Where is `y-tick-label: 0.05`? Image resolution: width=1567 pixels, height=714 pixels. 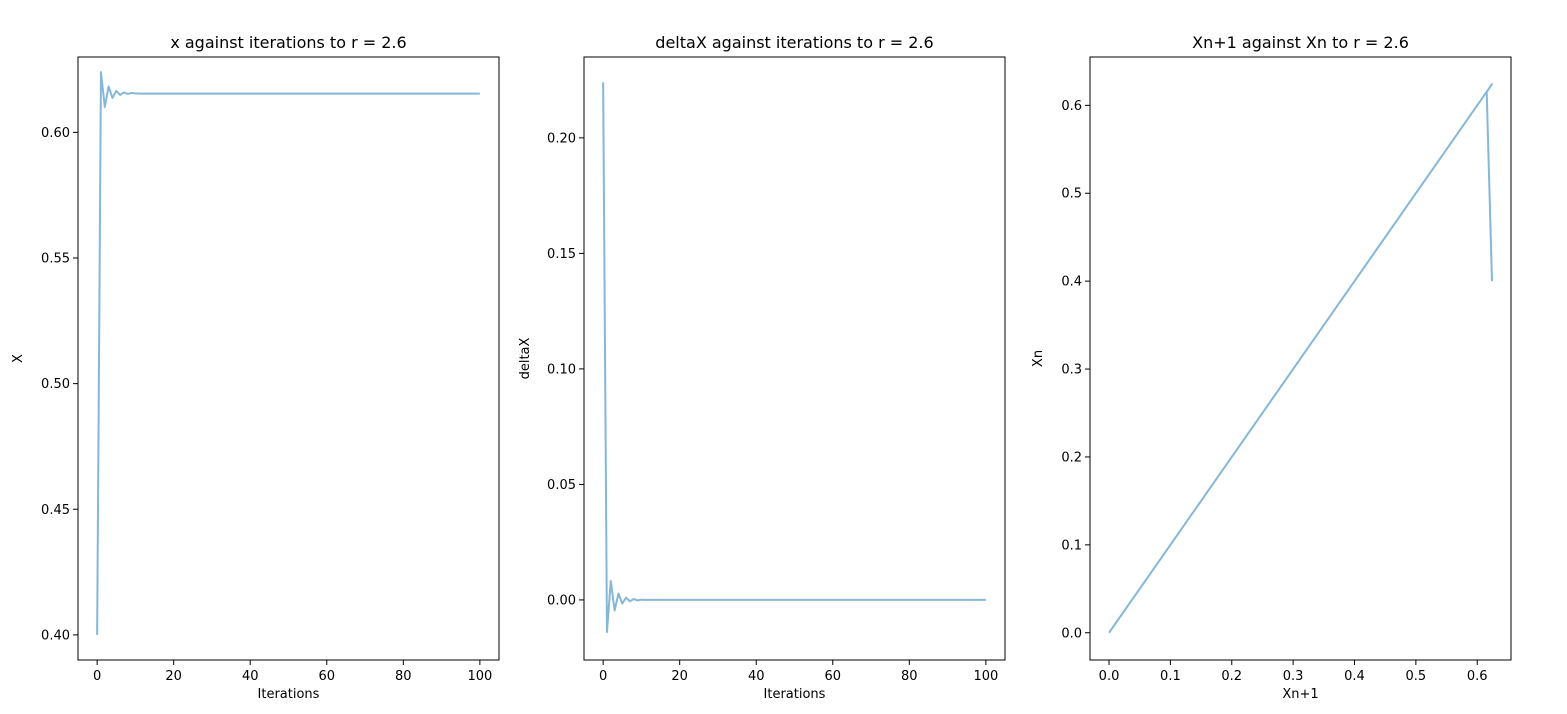
y-tick-label: 0.05 is located at coordinates (561, 485).